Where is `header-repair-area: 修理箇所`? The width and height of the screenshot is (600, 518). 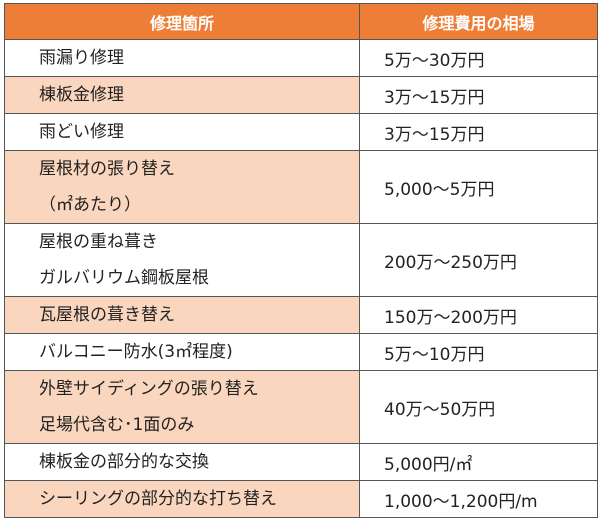 header-repair-area: 修理箇所 is located at coordinates (182, 21).